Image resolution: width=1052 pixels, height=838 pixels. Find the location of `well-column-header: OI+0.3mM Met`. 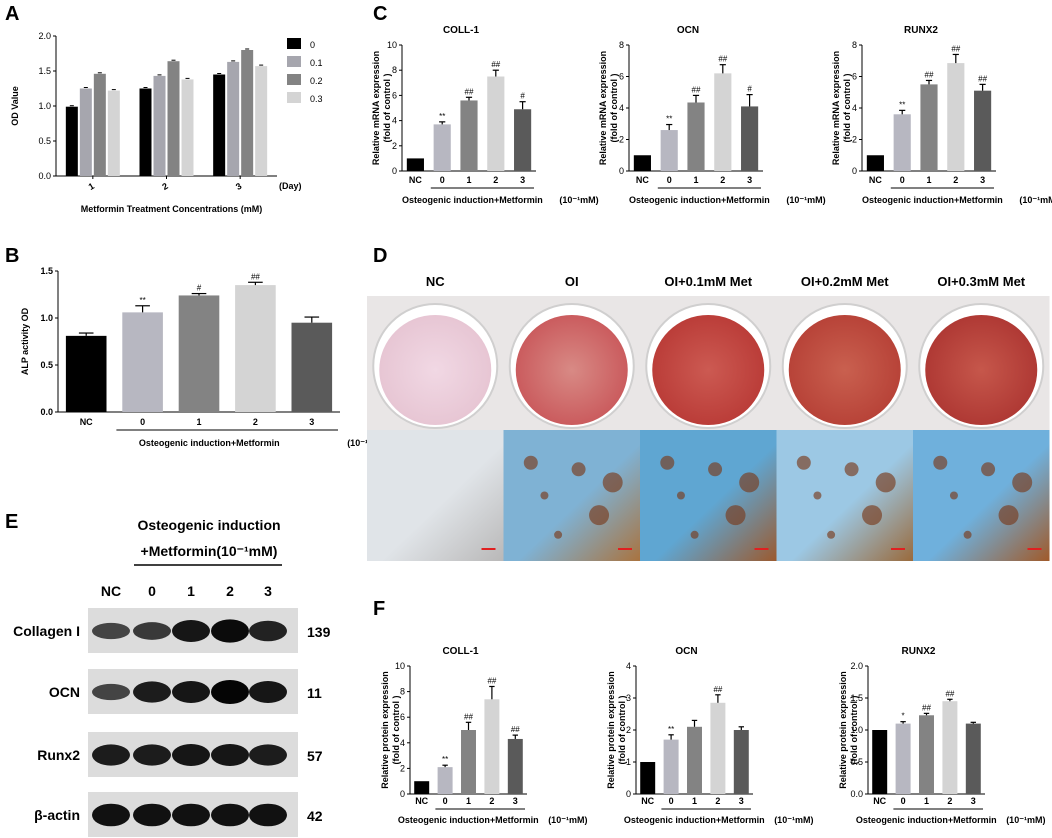

well-column-header: OI+0.3mM Met is located at coordinates (981, 281).